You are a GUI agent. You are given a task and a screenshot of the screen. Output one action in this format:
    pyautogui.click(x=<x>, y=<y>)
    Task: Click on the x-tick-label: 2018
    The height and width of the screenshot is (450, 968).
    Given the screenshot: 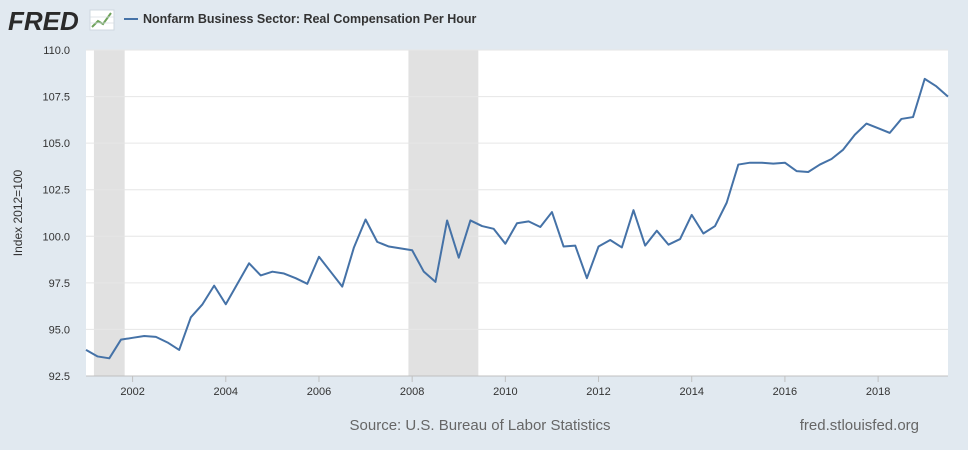 What is the action you would take?
    pyautogui.click(x=878, y=392)
    